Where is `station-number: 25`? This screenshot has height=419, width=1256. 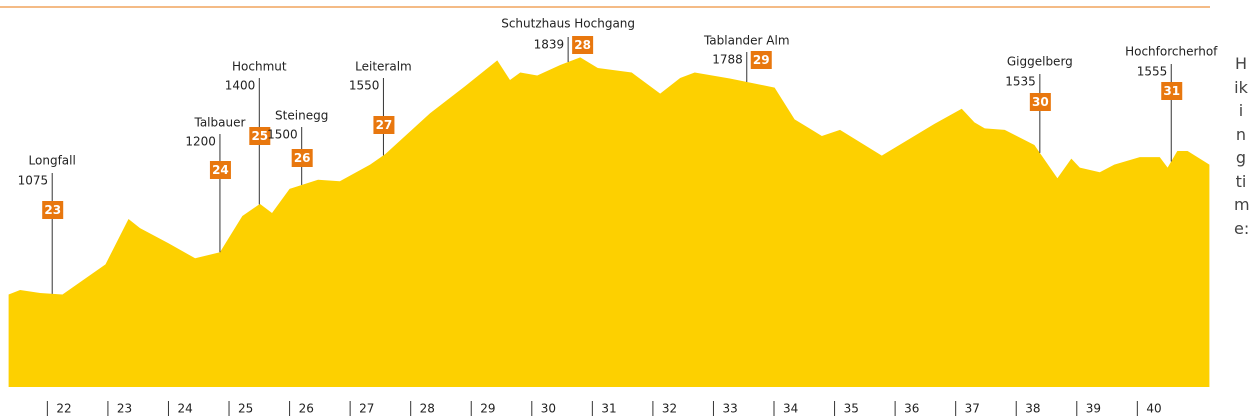 station-number: 25 is located at coordinates (259, 136).